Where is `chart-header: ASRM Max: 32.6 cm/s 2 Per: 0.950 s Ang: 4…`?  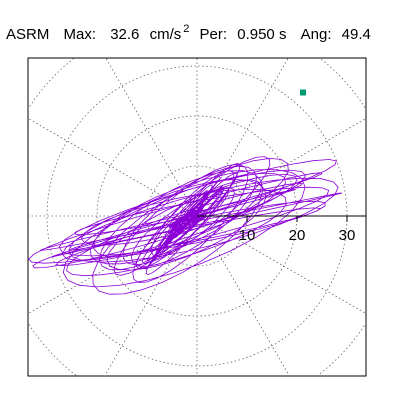
chart-header: ASRM Max: 32.6 cm/s 2 Per: 0.950 s Ang: 4… is located at coordinates (188, 32).